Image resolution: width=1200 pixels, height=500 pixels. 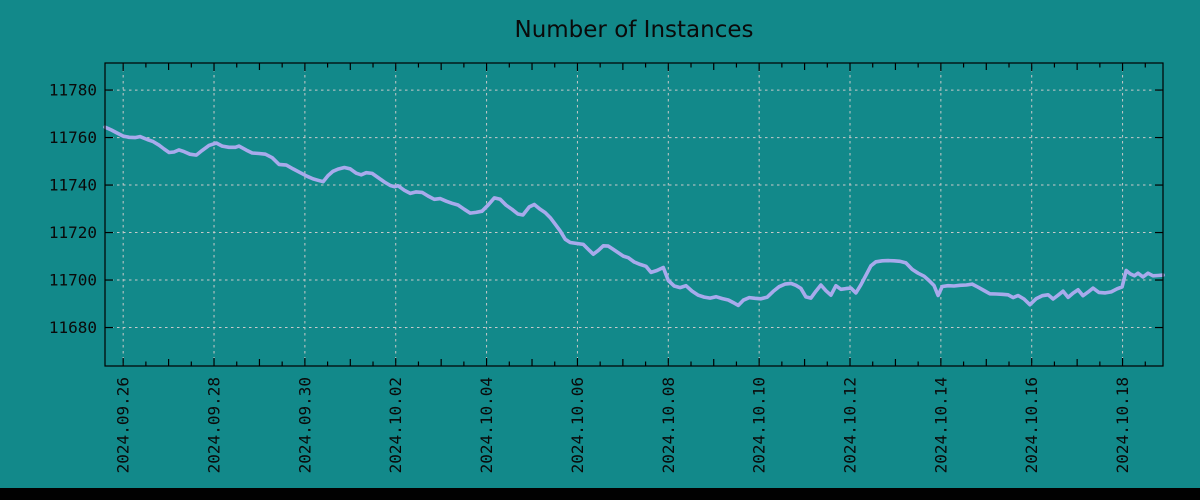 I want to click on y-tick-label: 11720, so click(x=73, y=232).